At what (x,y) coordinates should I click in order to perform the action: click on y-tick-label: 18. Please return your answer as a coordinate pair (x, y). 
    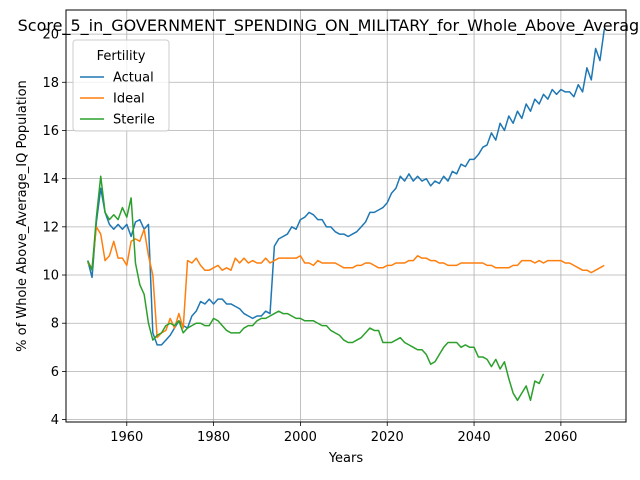
    Looking at the image, I should click on (50, 83).